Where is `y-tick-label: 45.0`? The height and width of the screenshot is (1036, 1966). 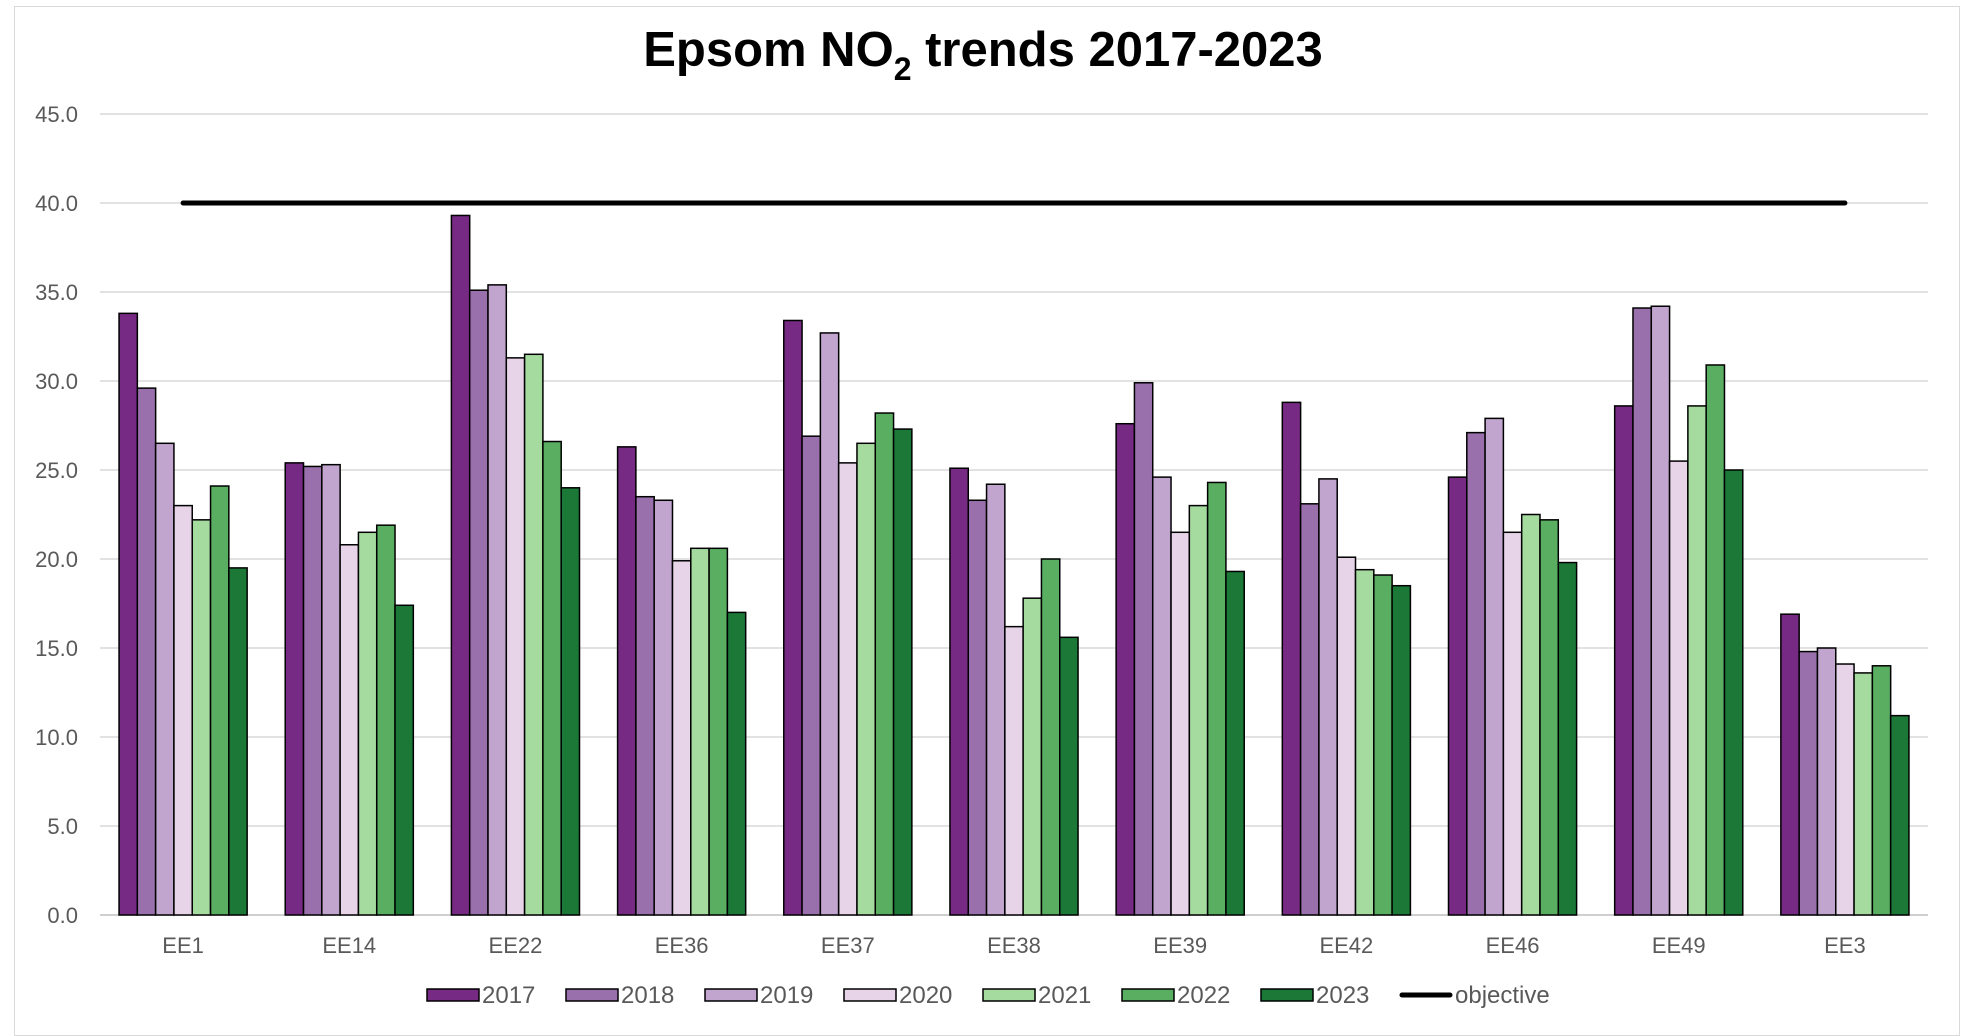
y-tick-label: 45.0 is located at coordinates (56, 114).